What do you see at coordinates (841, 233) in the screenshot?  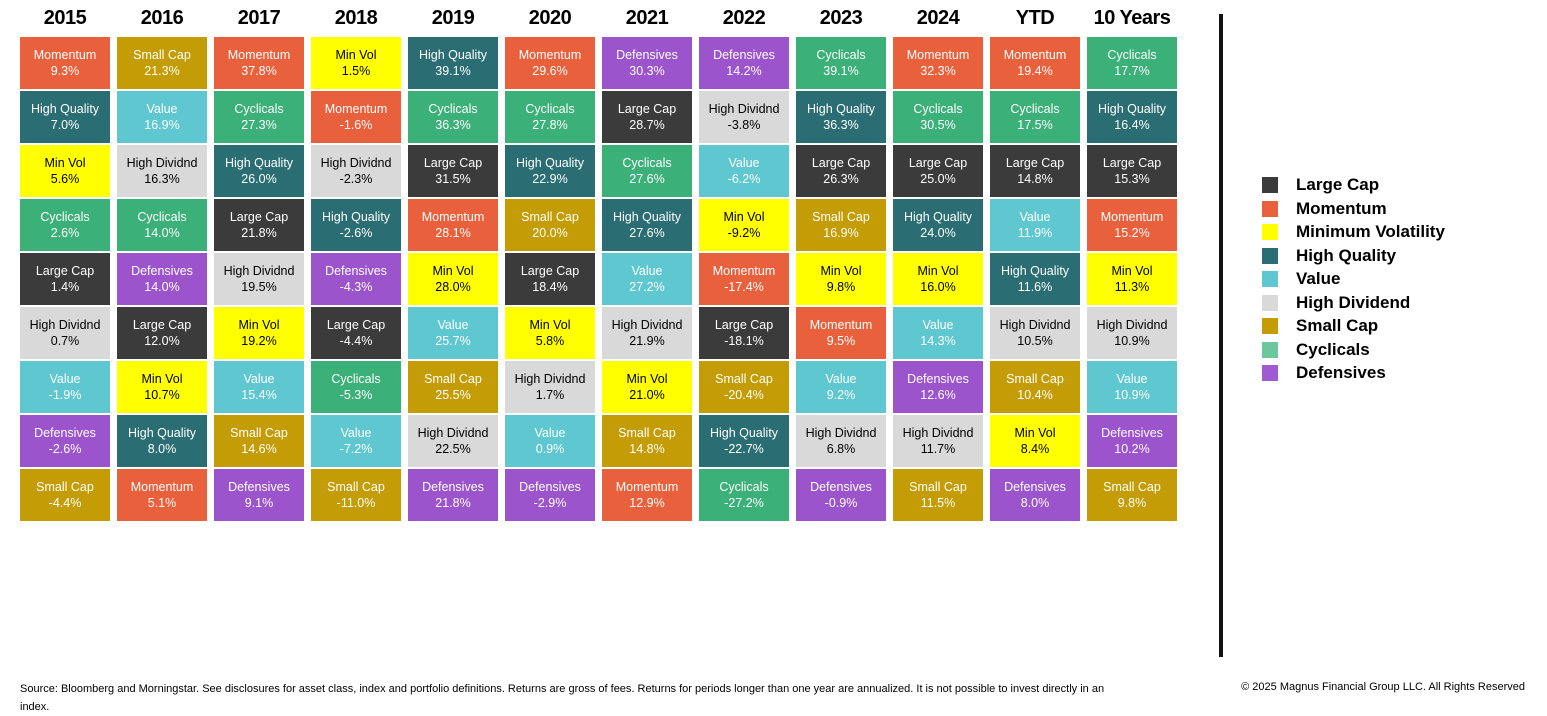 I see `factor-return-value: 16.9%` at bounding box center [841, 233].